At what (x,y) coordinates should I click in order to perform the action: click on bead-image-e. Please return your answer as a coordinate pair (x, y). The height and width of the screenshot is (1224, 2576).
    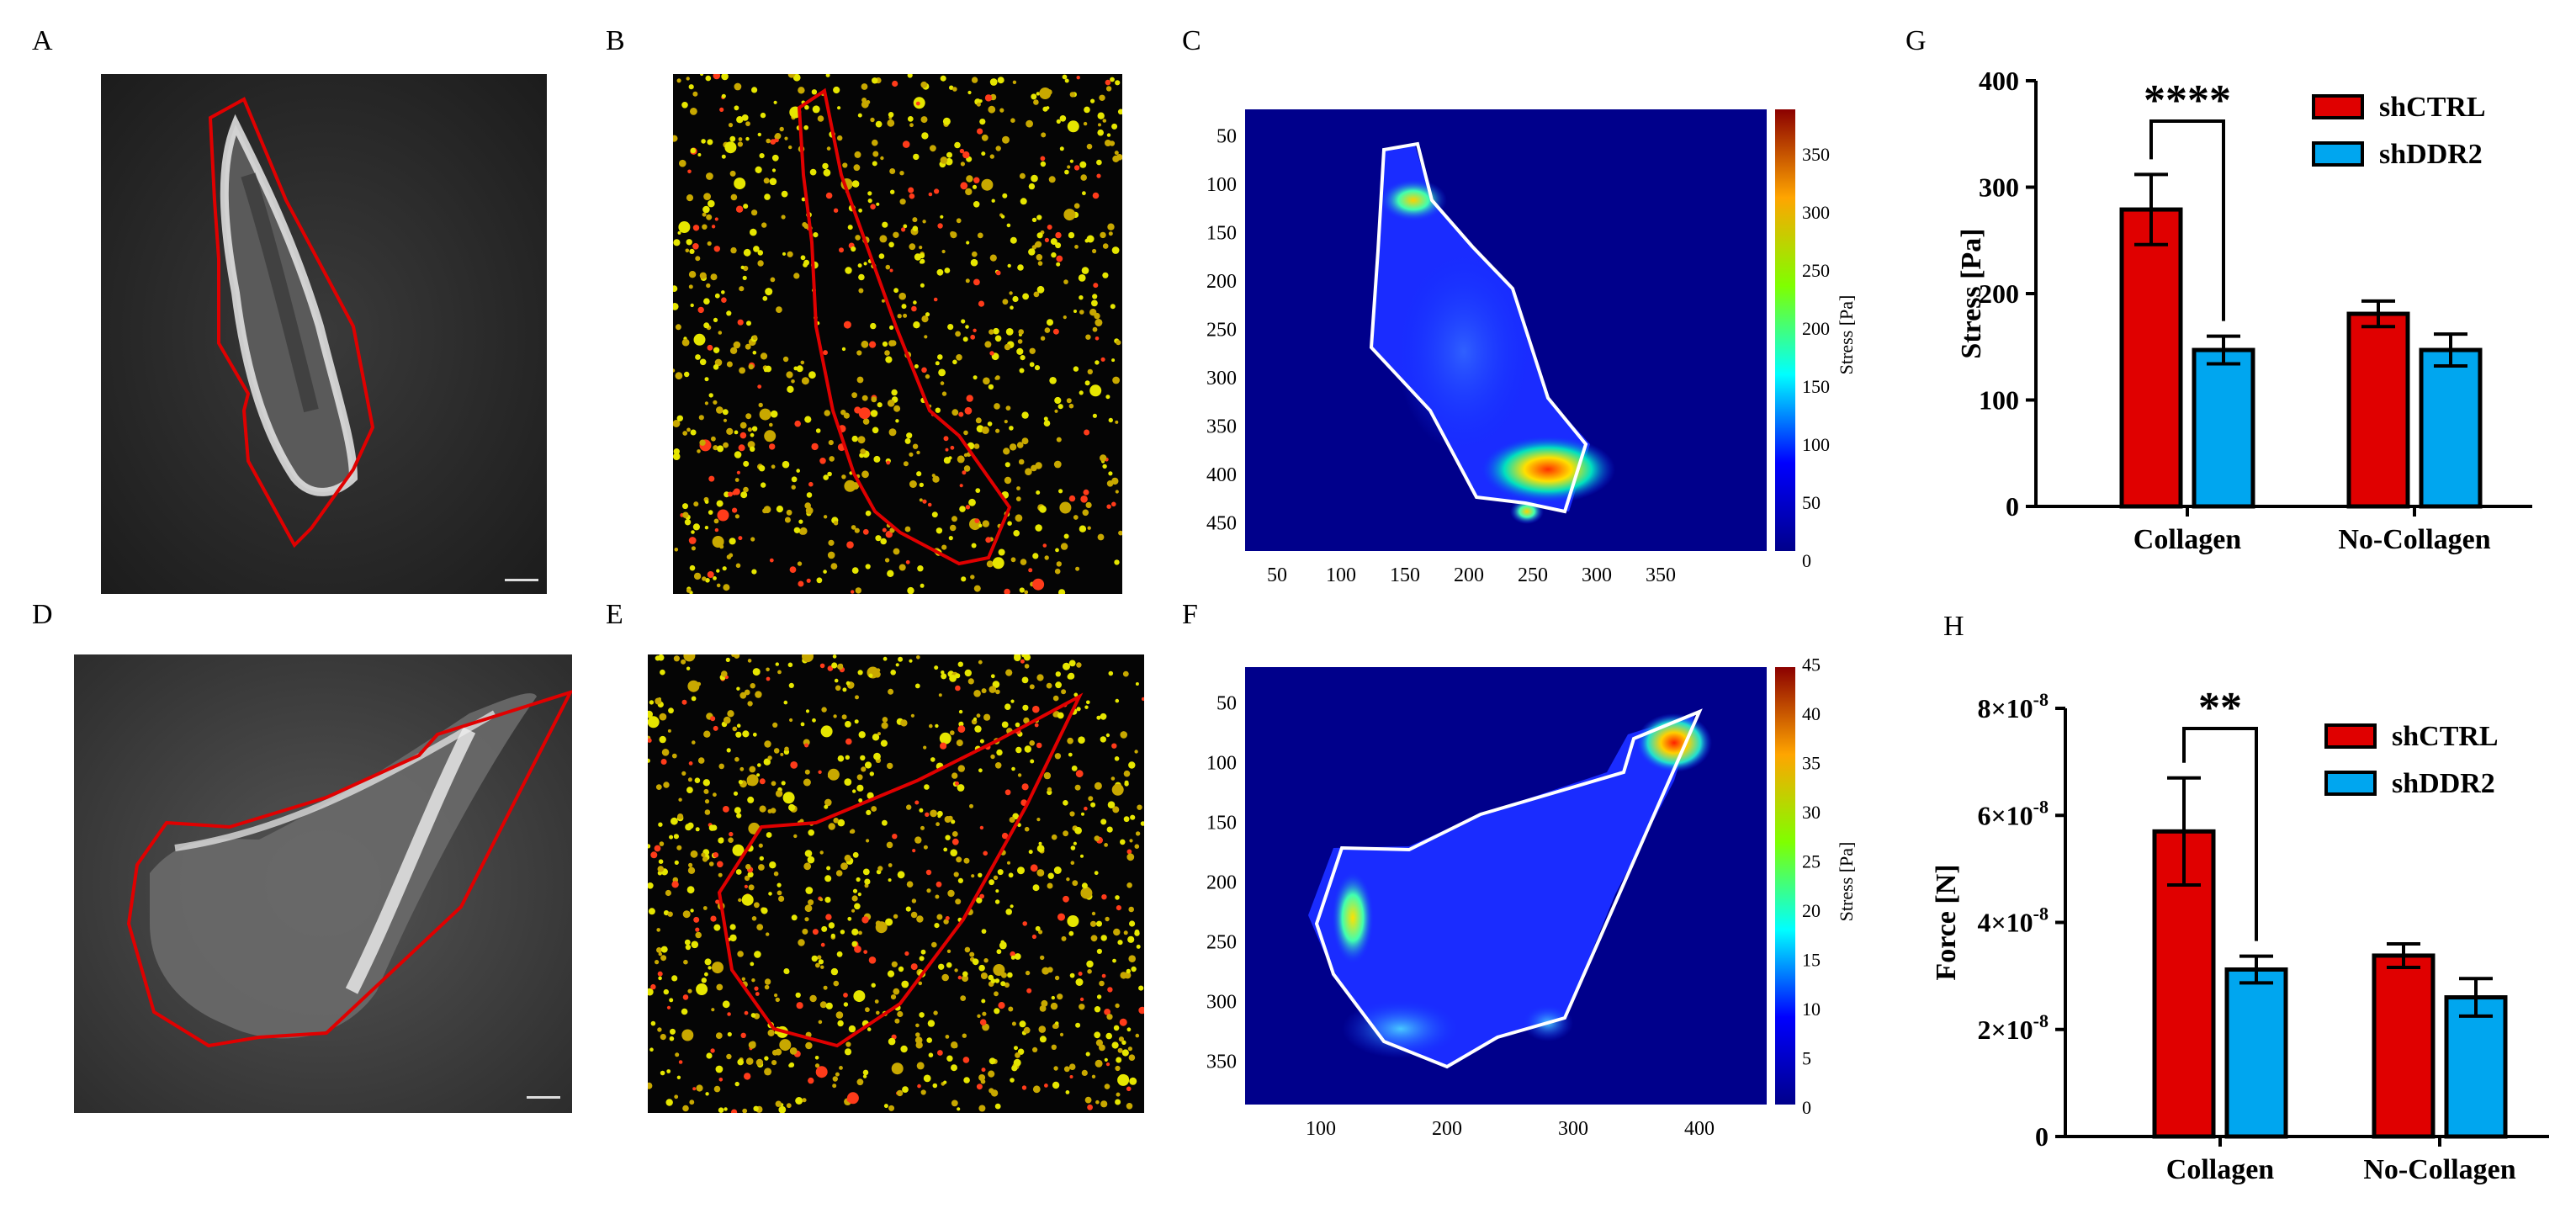
    Looking at the image, I should click on (896, 884).